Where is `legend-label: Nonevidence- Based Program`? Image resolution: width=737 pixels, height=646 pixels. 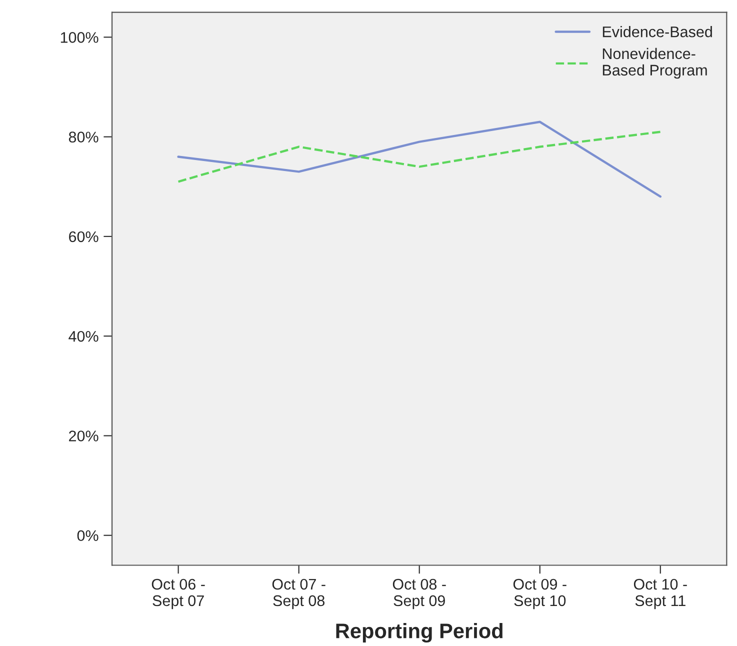 legend-label: Nonevidence- Based Program is located at coordinates (654, 63).